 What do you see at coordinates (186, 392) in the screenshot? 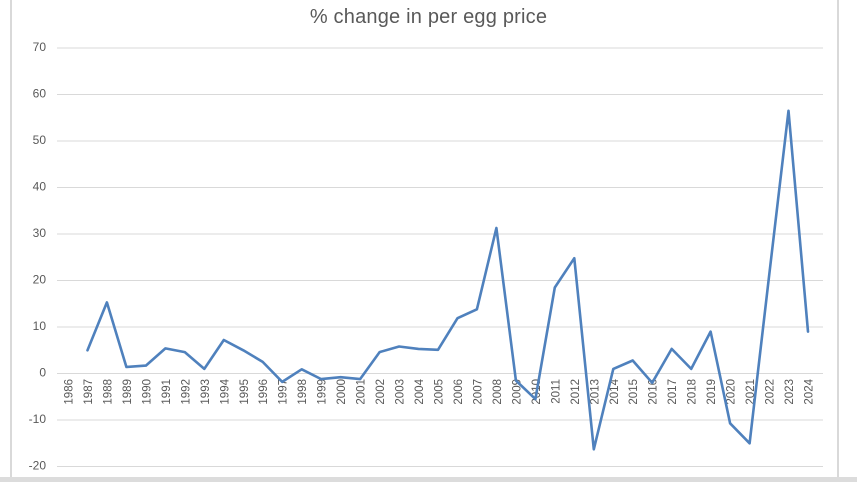
I see `x-axis-tick-label: 1992` at bounding box center [186, 392].